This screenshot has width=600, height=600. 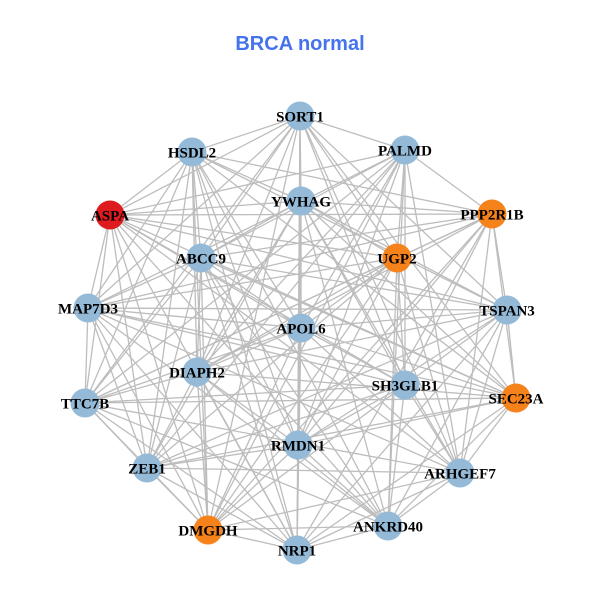 What do you see at coordinates (117, 388) in the screenshot?
I see `edge-MAP7D3-ZEB1` at bounding box center [117, 388].